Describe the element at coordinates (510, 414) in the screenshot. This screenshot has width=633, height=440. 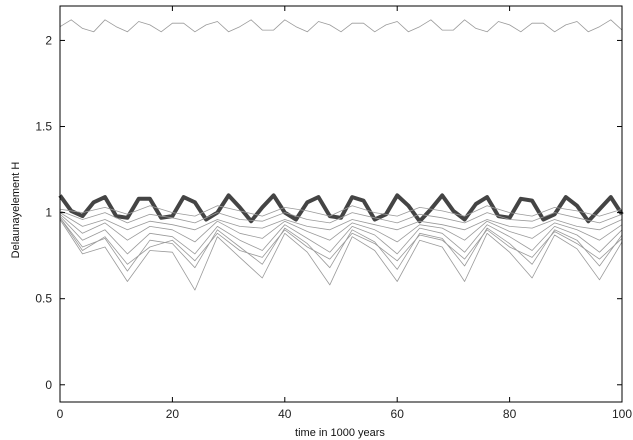
I see `x-tick-label: 80` at that location.